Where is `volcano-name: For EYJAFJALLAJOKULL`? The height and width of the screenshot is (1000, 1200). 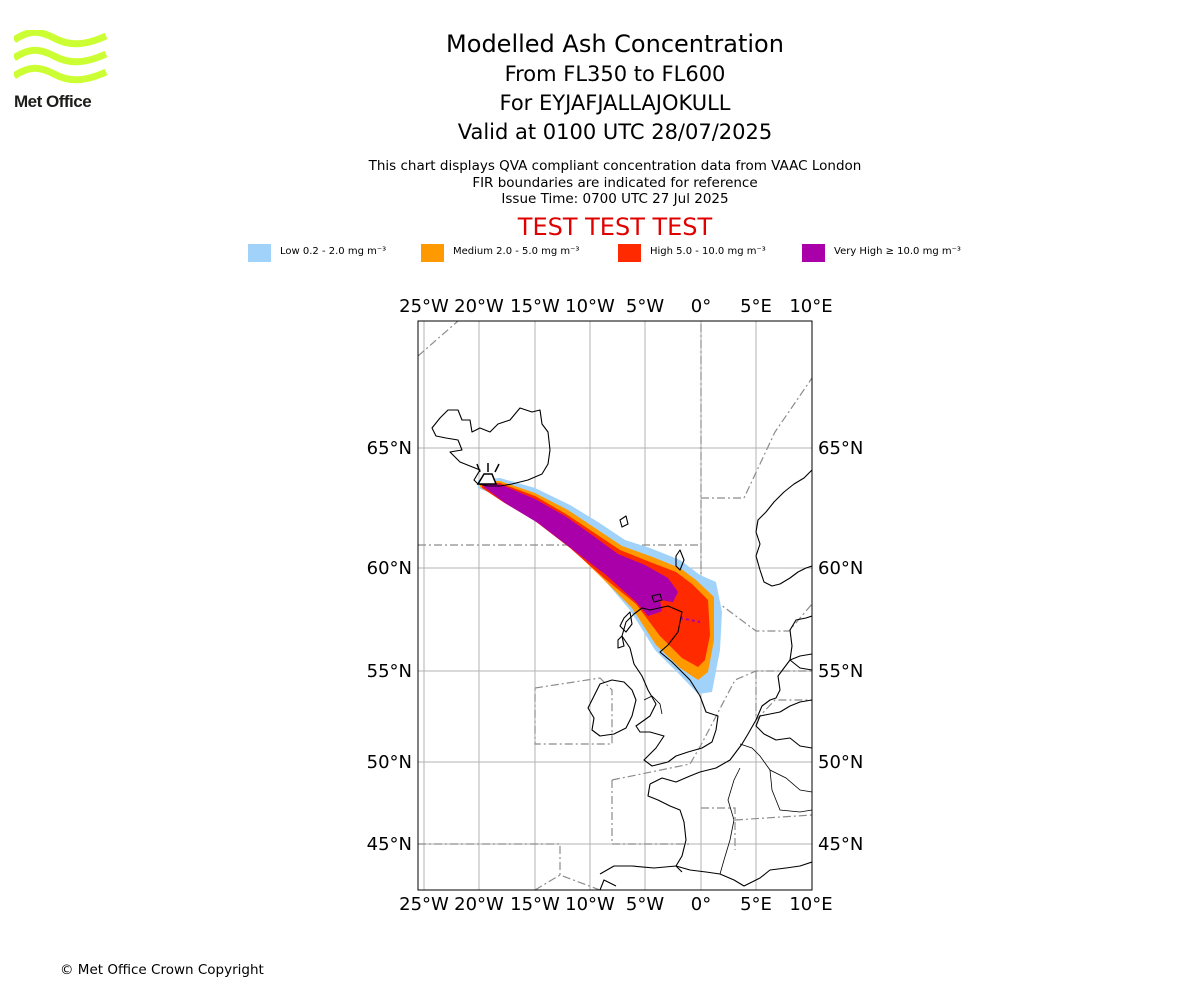 volcano-name: For EYJAFJALLAJOKULL is located at coordinates (615, 103).